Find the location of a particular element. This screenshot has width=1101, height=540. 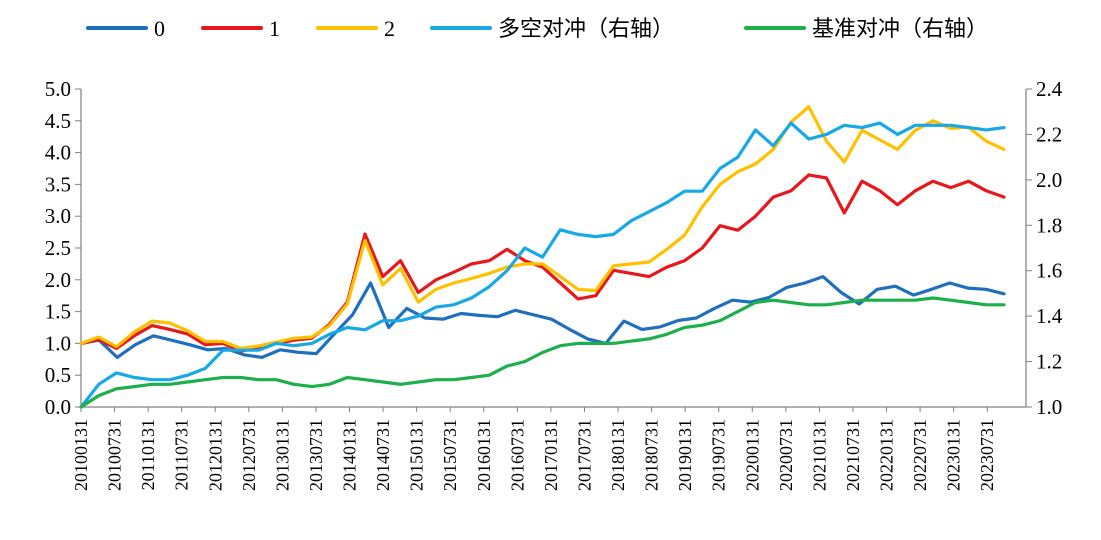

x-tick-label: 20190731 is located at coordinates (719, 455).